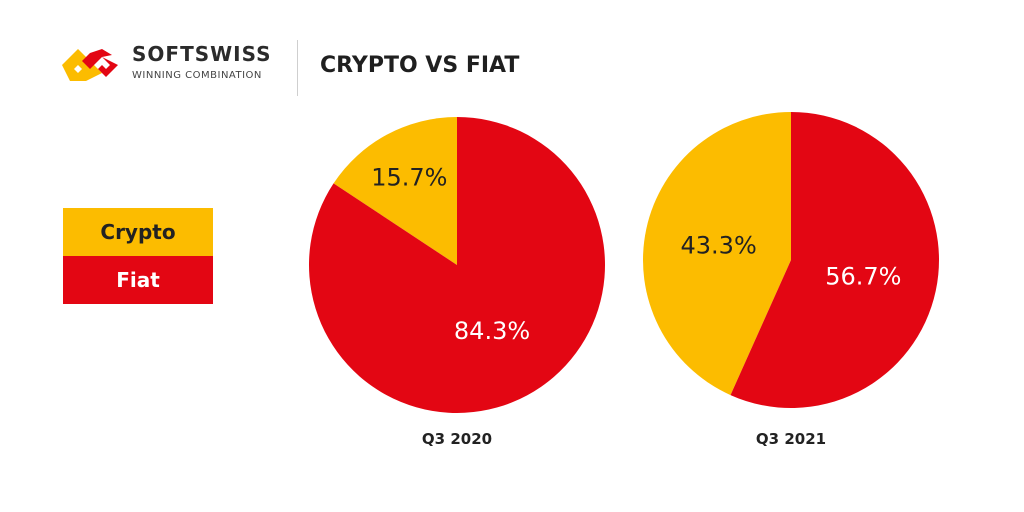 This screenshot has height=512, width=1024. I want to click on legend-item-fiat: Fiat, so click(138, 280).